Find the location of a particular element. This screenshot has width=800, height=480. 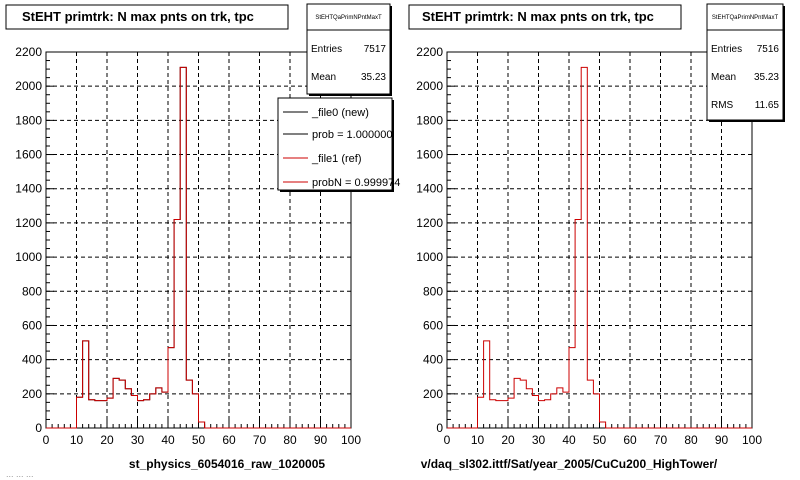

legend-label: _file1 (ref) is located at coordinates (336, 159).